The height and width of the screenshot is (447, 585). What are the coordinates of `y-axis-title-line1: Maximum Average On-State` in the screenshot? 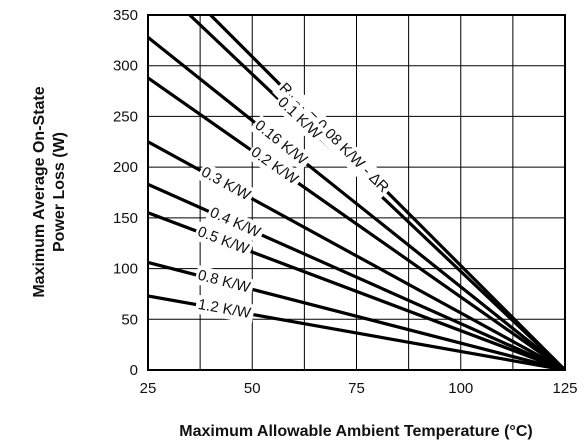 It's located at (39, 191).